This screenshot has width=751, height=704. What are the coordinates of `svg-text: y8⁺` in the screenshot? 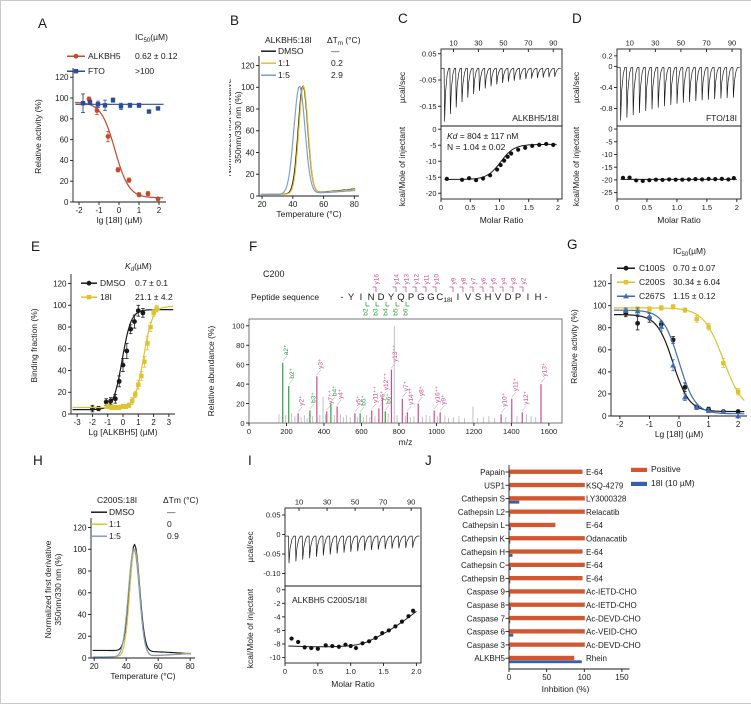 It's located at (422, 391).